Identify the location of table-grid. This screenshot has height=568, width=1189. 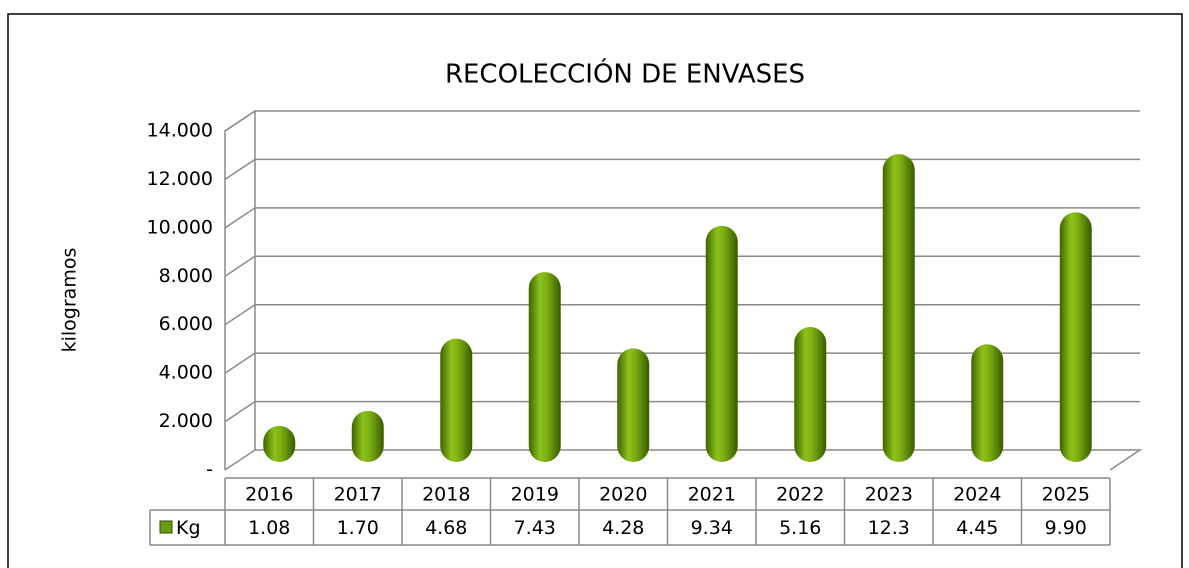
(630, 511).